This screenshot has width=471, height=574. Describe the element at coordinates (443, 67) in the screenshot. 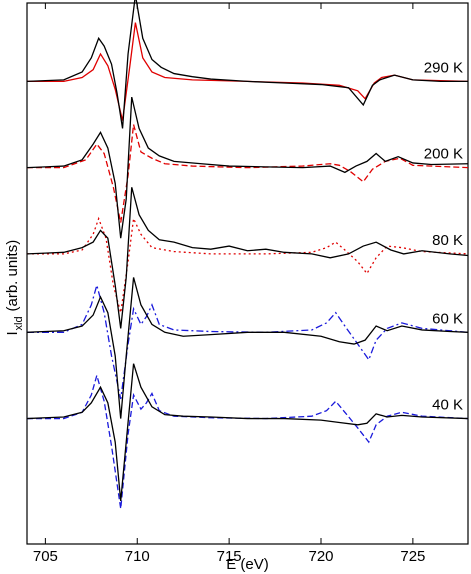

I see `temperature-label-290k: 290 K` at that location.